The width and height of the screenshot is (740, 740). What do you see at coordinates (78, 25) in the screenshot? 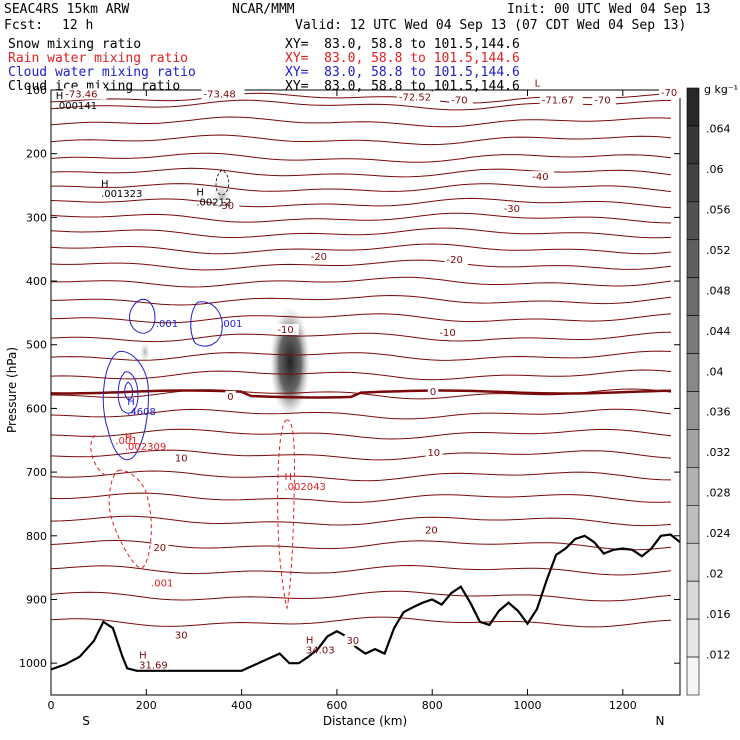
I see `forecast-hour: 12 h` at bounding box center [78, 25].